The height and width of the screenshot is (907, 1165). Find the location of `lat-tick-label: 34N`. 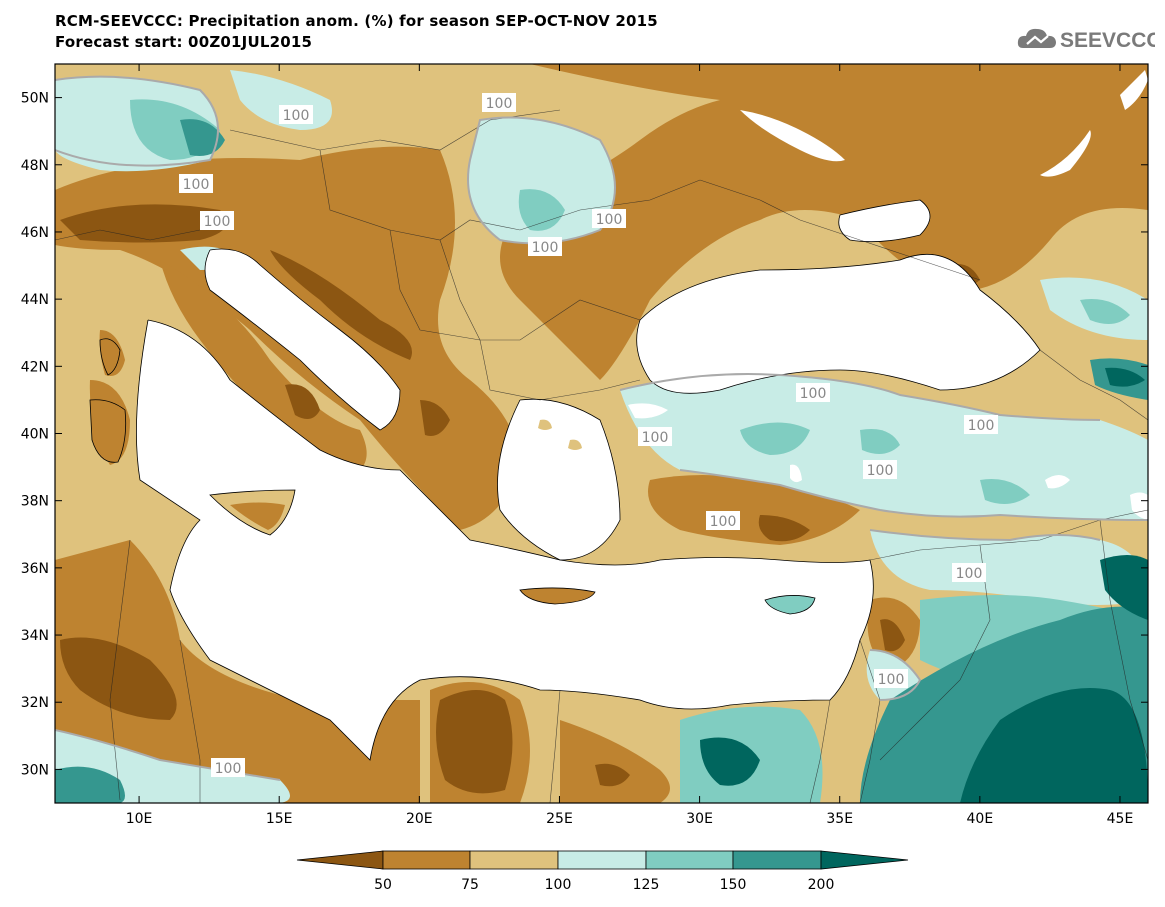

lat-tick-label: 34N is located at coordinates (35, 636).